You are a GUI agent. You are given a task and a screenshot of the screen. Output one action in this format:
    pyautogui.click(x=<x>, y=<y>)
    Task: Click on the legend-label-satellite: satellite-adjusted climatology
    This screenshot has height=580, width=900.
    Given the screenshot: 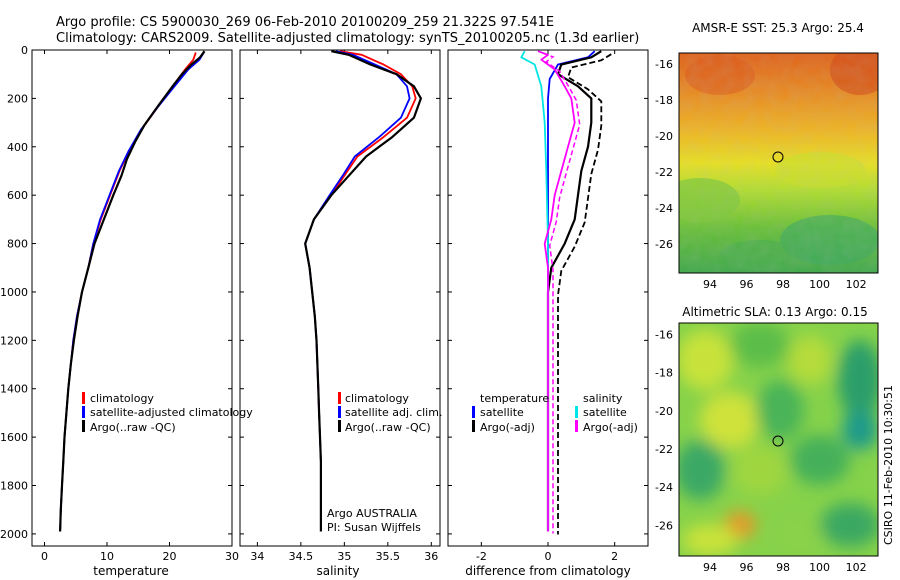 What is the action you would take?
    pyautogui.click(x=171, y=412)
    